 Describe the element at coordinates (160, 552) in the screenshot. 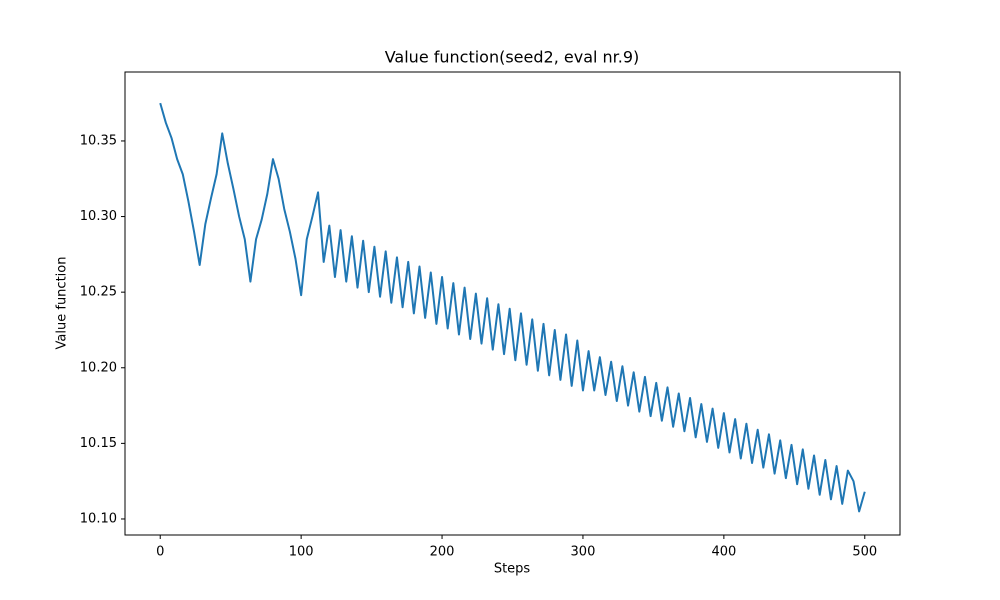

I see `x-tick-label: 0` at that location.